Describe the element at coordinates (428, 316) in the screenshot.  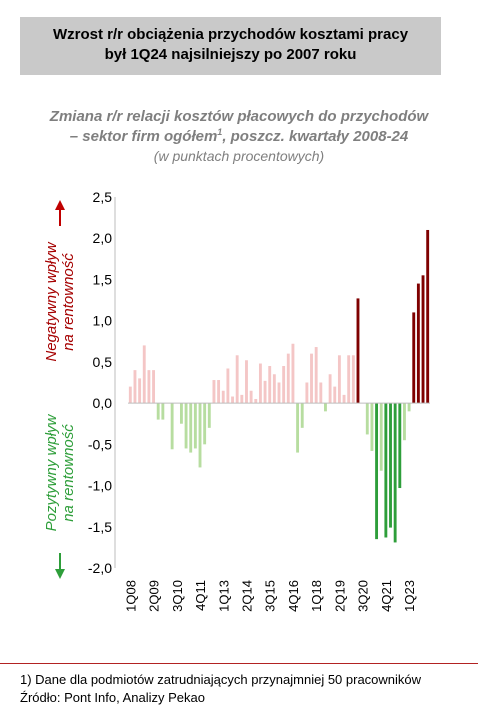
I see `bar-1Q24` at that location.